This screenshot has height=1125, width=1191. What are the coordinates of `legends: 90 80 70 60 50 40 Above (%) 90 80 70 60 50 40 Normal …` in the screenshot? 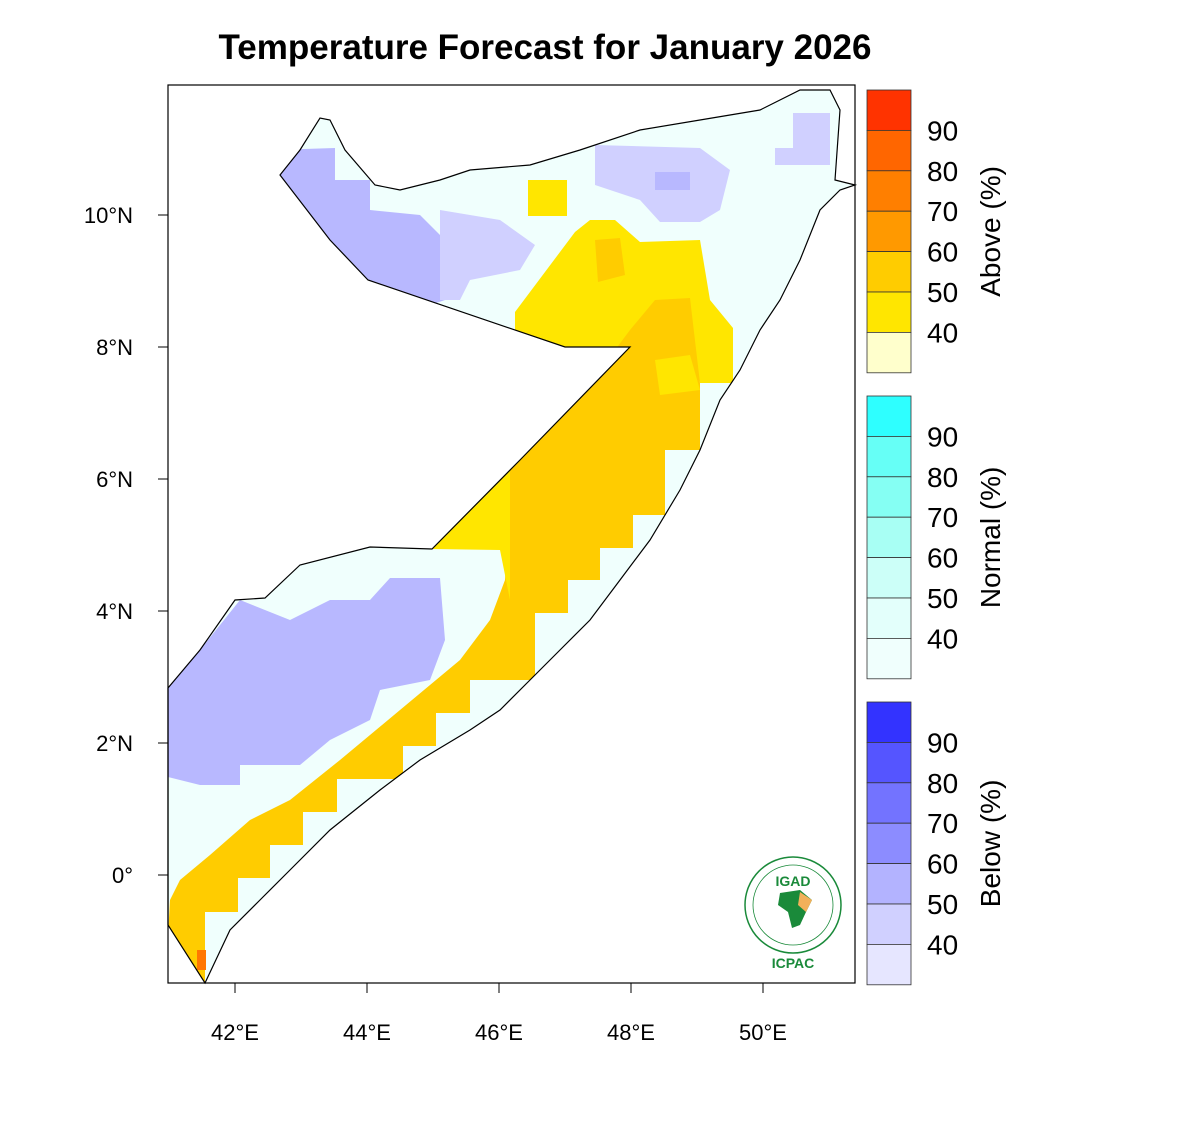 It's located at (936, 537).